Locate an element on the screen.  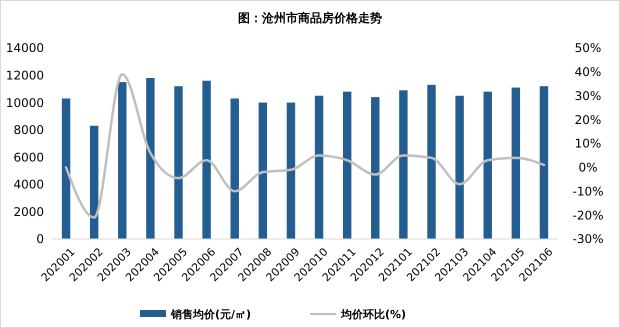
chart-title: 图：沧州市商品房价格走势 is located at coordinates (310, 18).